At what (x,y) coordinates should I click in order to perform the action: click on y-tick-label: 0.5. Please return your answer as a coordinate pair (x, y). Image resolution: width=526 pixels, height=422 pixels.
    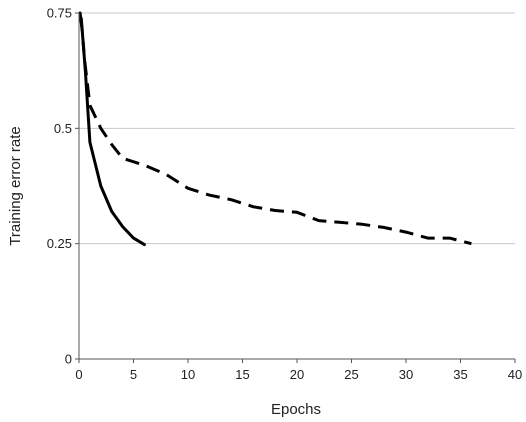
    Looking at the image, I should click on (63, 128).